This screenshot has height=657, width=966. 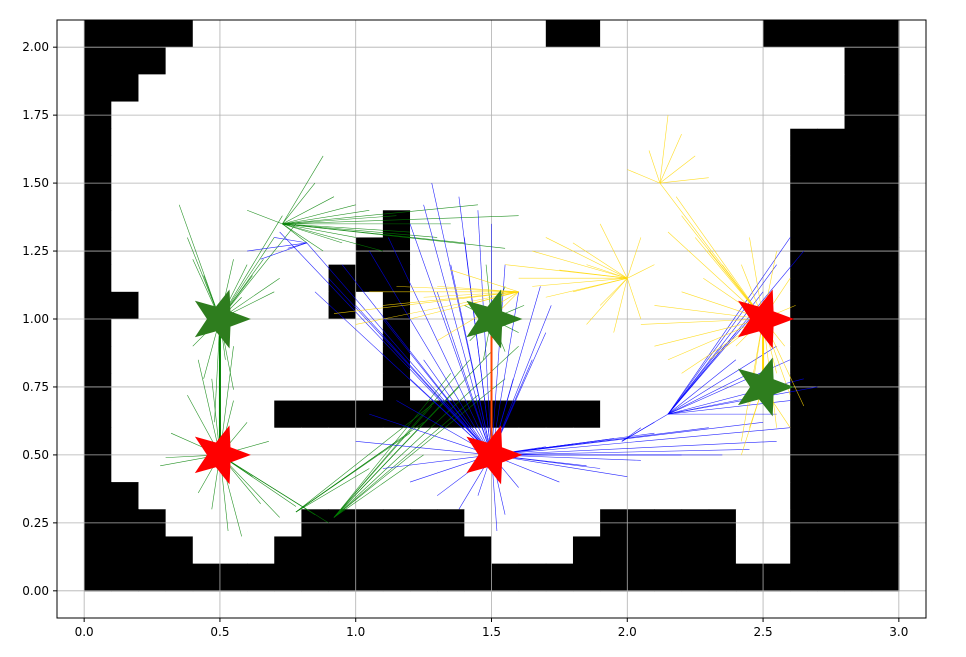 What do you see at coordinates (355, 632) in the screenshot?
I see `x-tick-label: 1.0` at bounding box center [355, 632].